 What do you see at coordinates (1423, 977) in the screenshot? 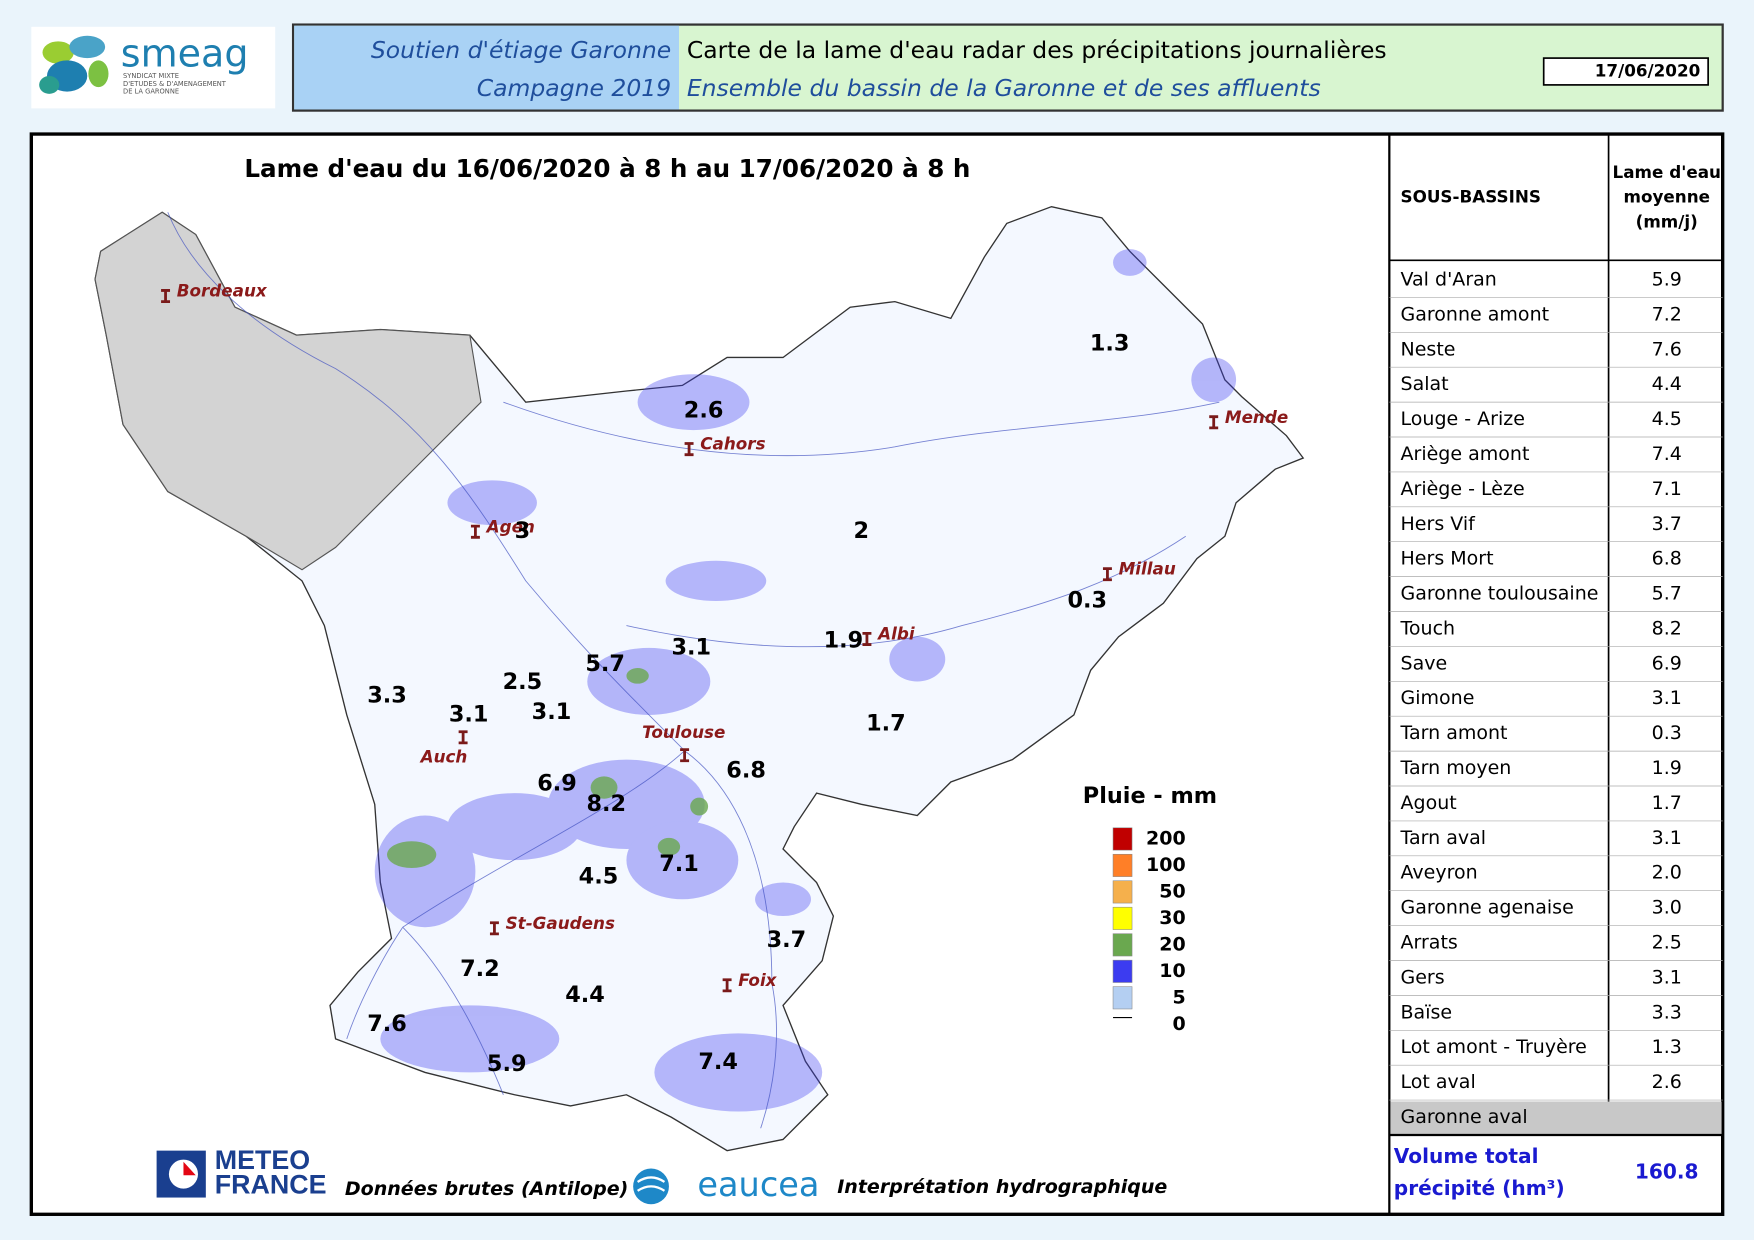
I see `row-name: Gers` at bounding box center [1423, 977].